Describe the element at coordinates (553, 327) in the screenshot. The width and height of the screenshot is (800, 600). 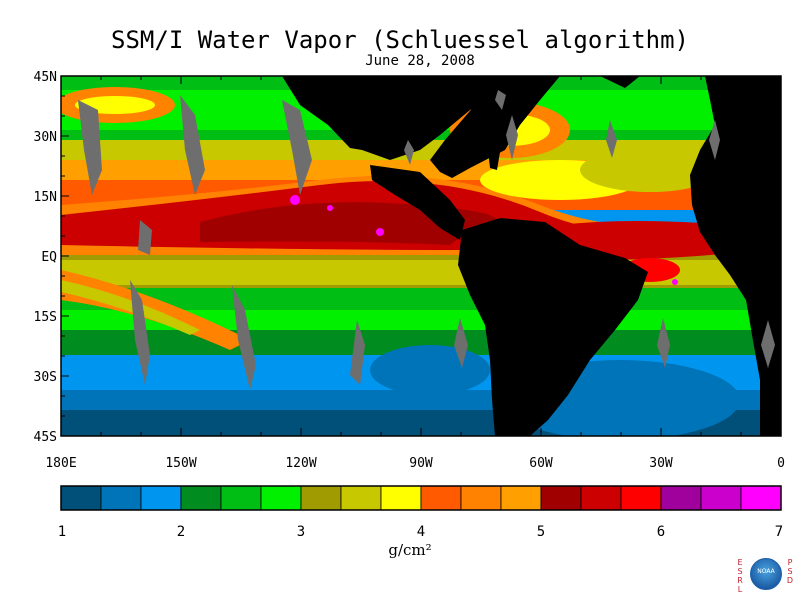
I see `south-america` at that location.